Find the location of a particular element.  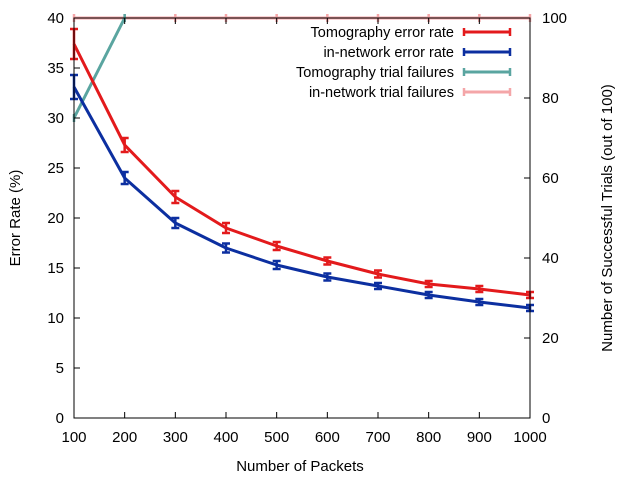

y2-axis-title: Number of Successful Trials (out of 100) is located at coordinates (607, 218).